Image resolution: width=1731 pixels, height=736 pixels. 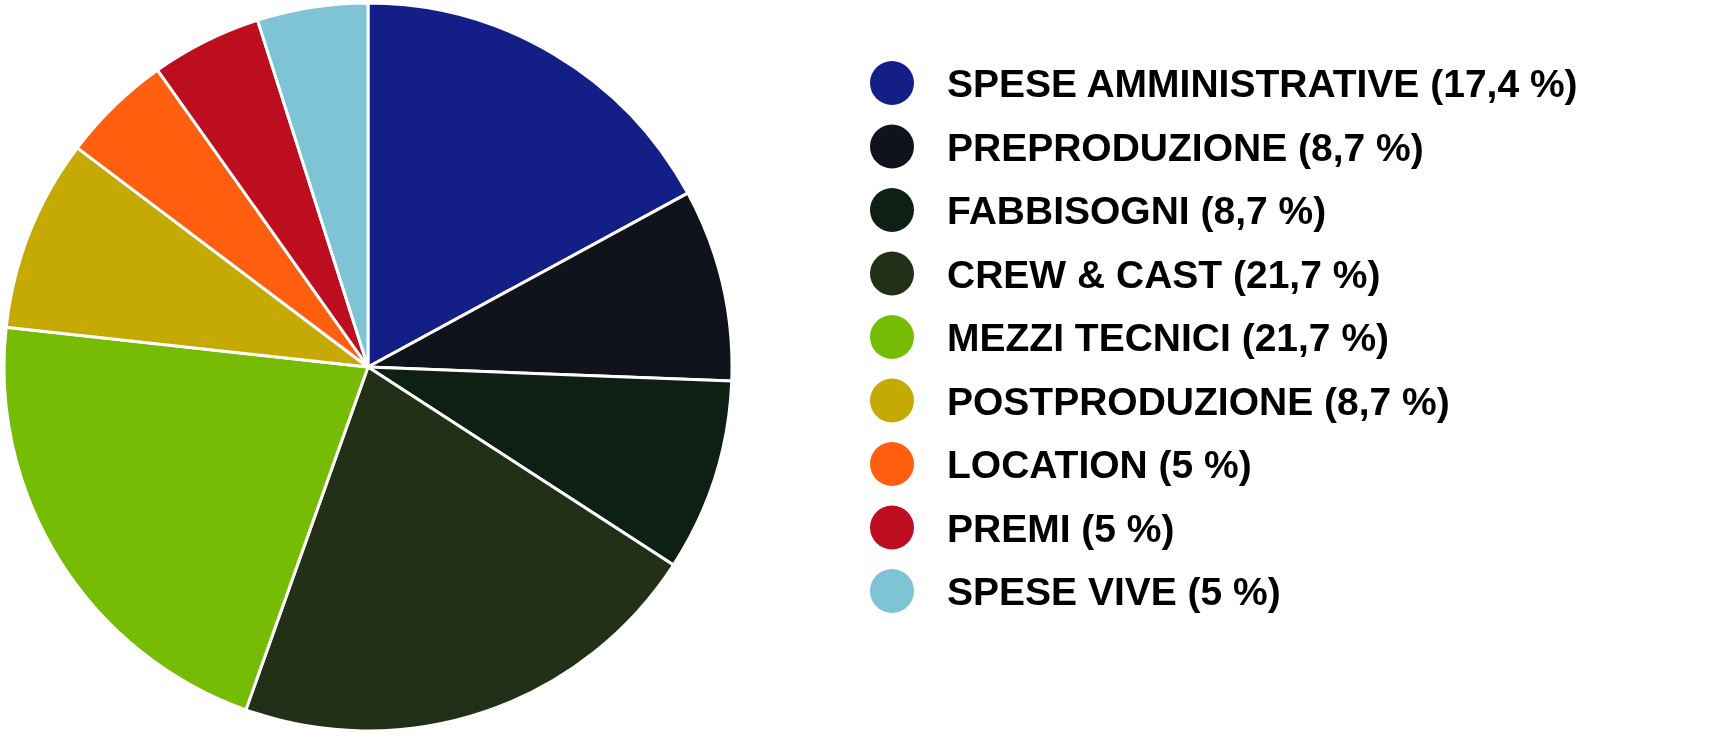 What do you see at coordinates (1099, 465) in the screenshot?
I see `legend-label: LOCATION (5 %)` at bounding box center [1099, 465].